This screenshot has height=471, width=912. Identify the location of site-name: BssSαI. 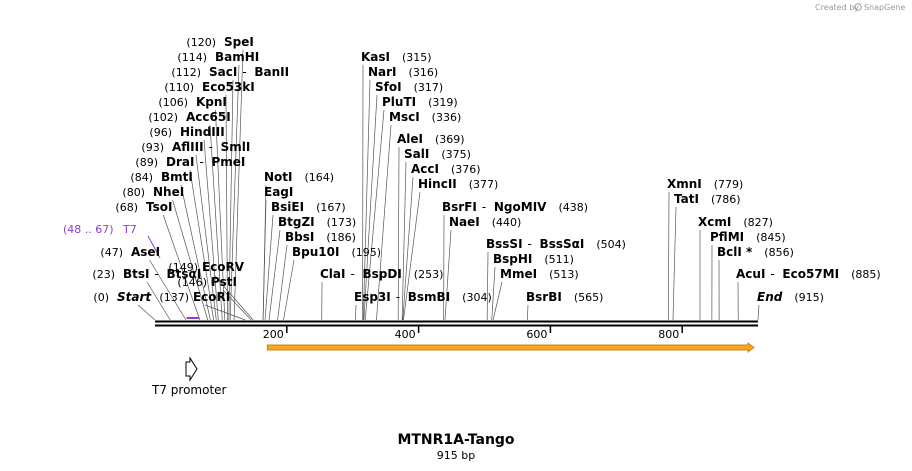
(562, 244).